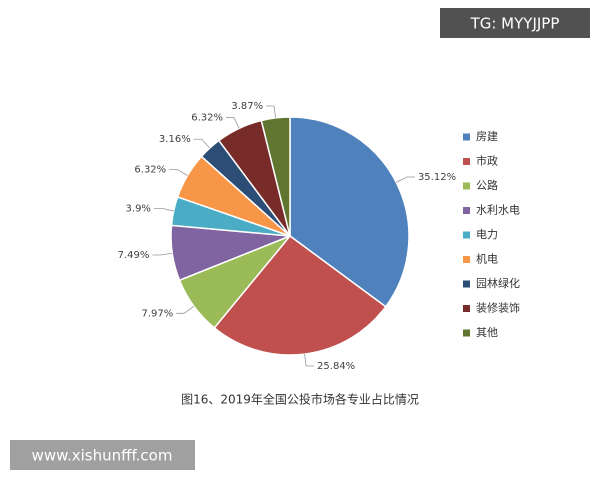  Describe the element at coordinates (487, 185) in the screenshot. I see `legend-label: 公路` at that location.